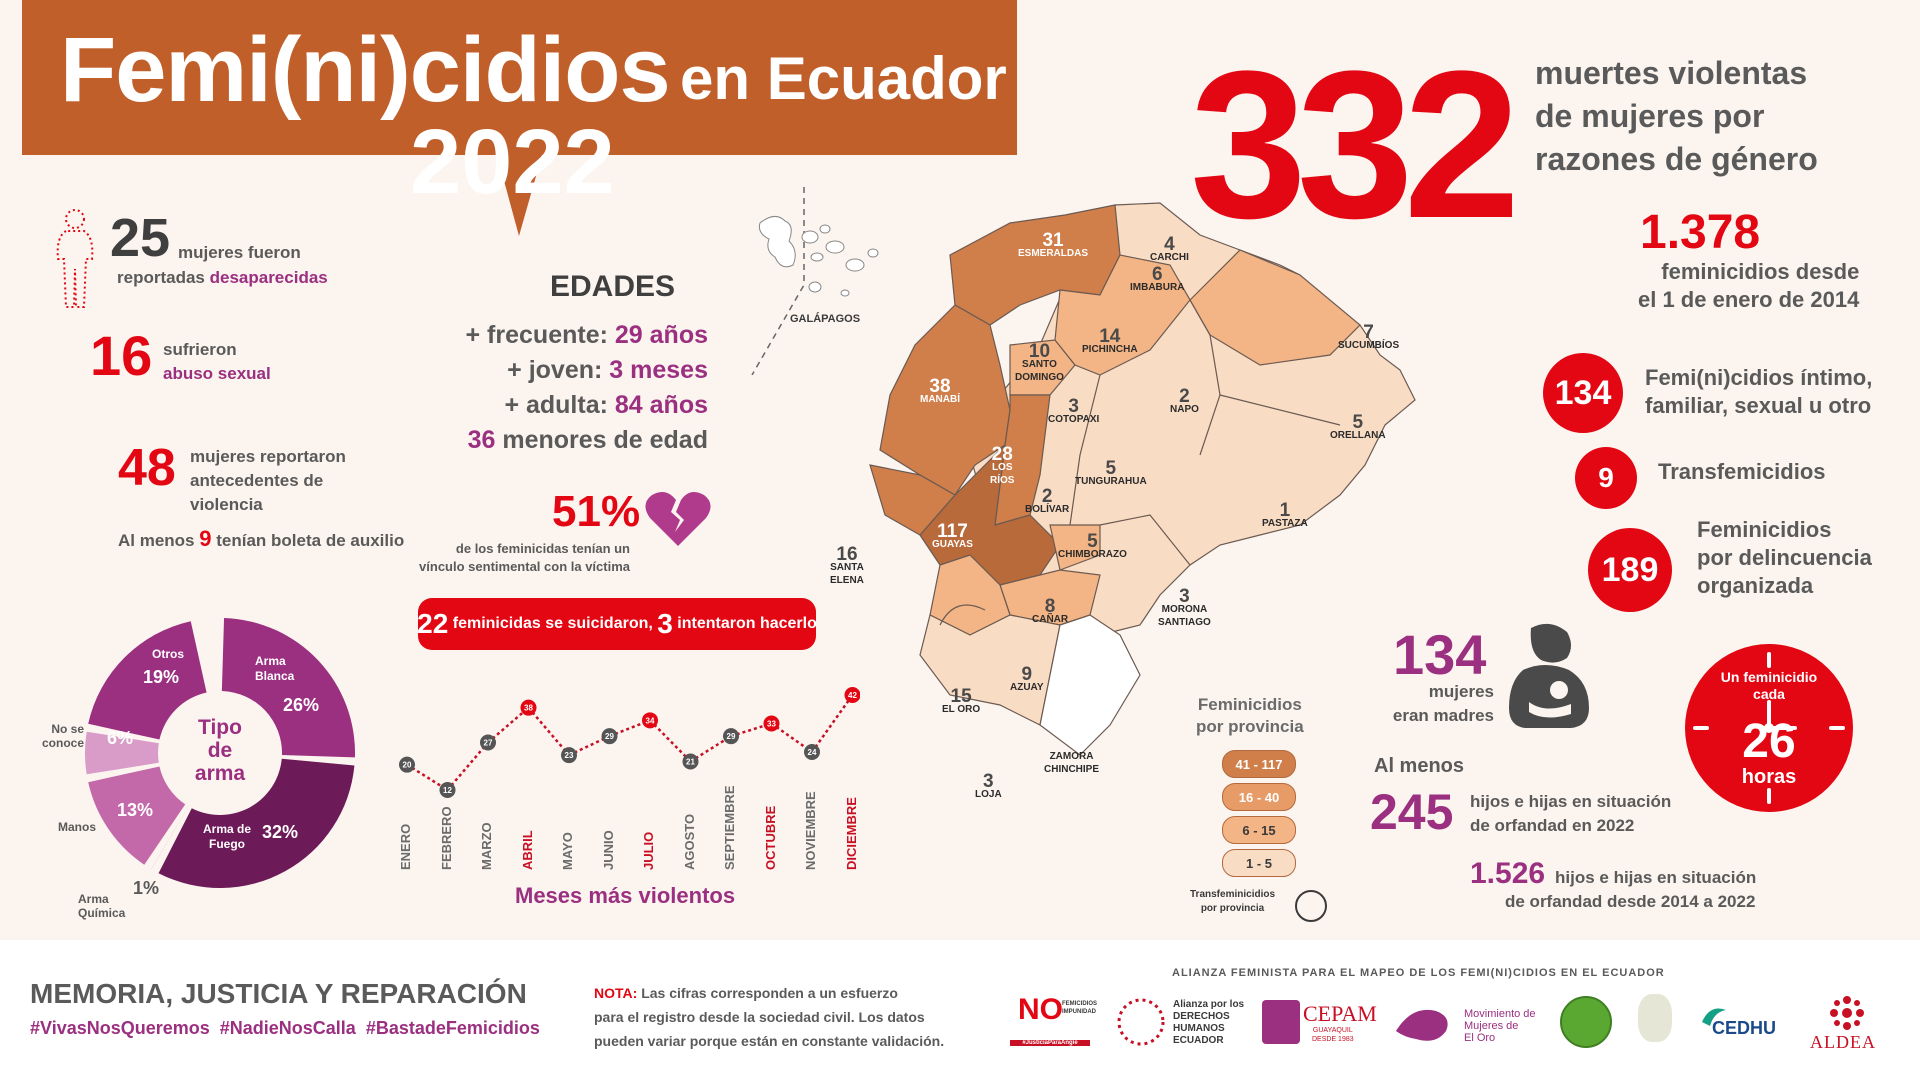 This screenshot has width=1920, height=1080. I want to click on province-cotopaxi: 3 COTOPAXI, so click(1073, 411).